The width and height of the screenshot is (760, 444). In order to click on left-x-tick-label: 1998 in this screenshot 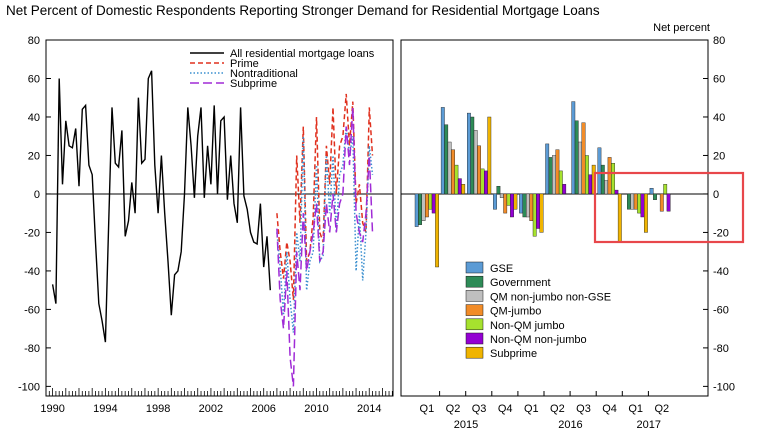, I will do `click(158, 409)`.